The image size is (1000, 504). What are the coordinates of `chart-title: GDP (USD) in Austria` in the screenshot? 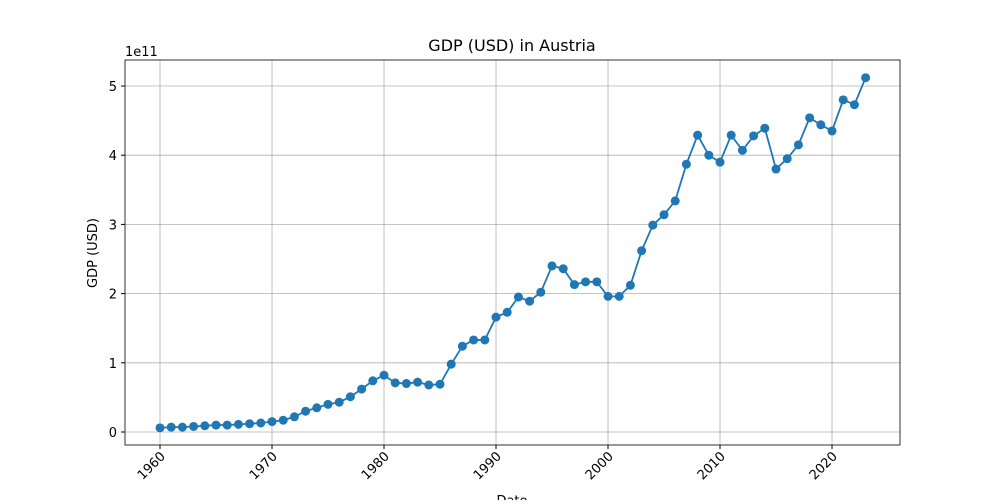 It's located at (511, 45).